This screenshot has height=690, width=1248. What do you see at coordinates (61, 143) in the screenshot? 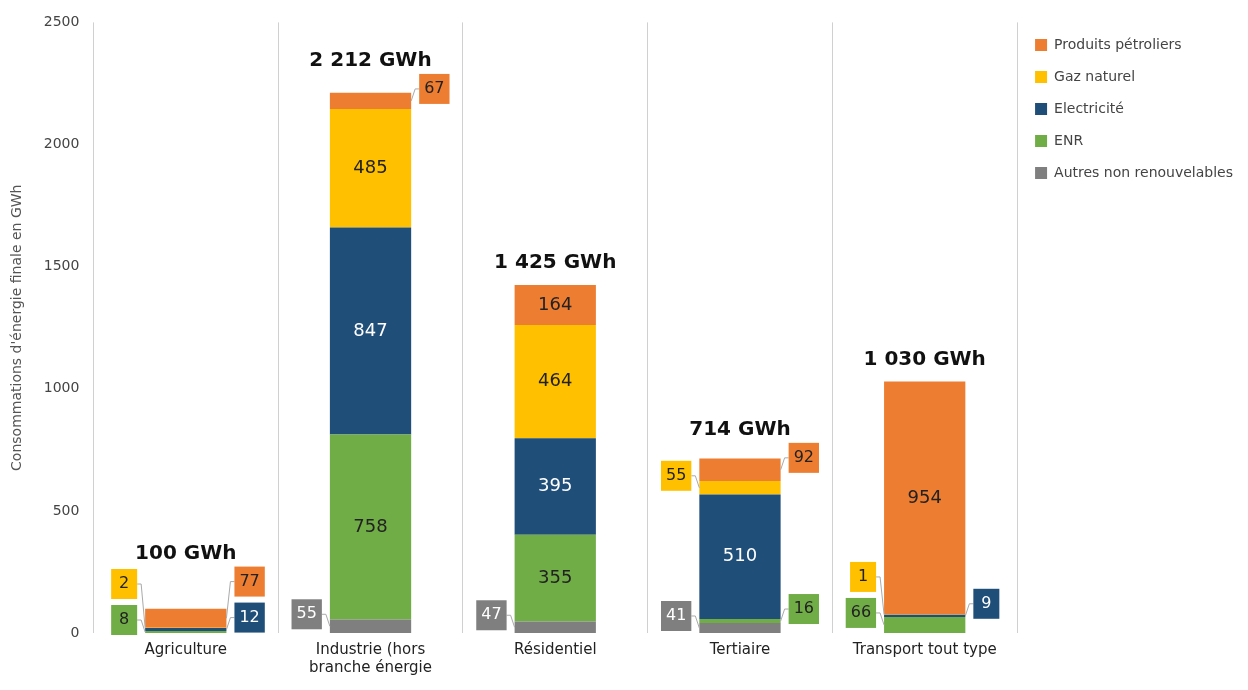
I see `y-tick-label: 2000` at bounding box center [61, 143].